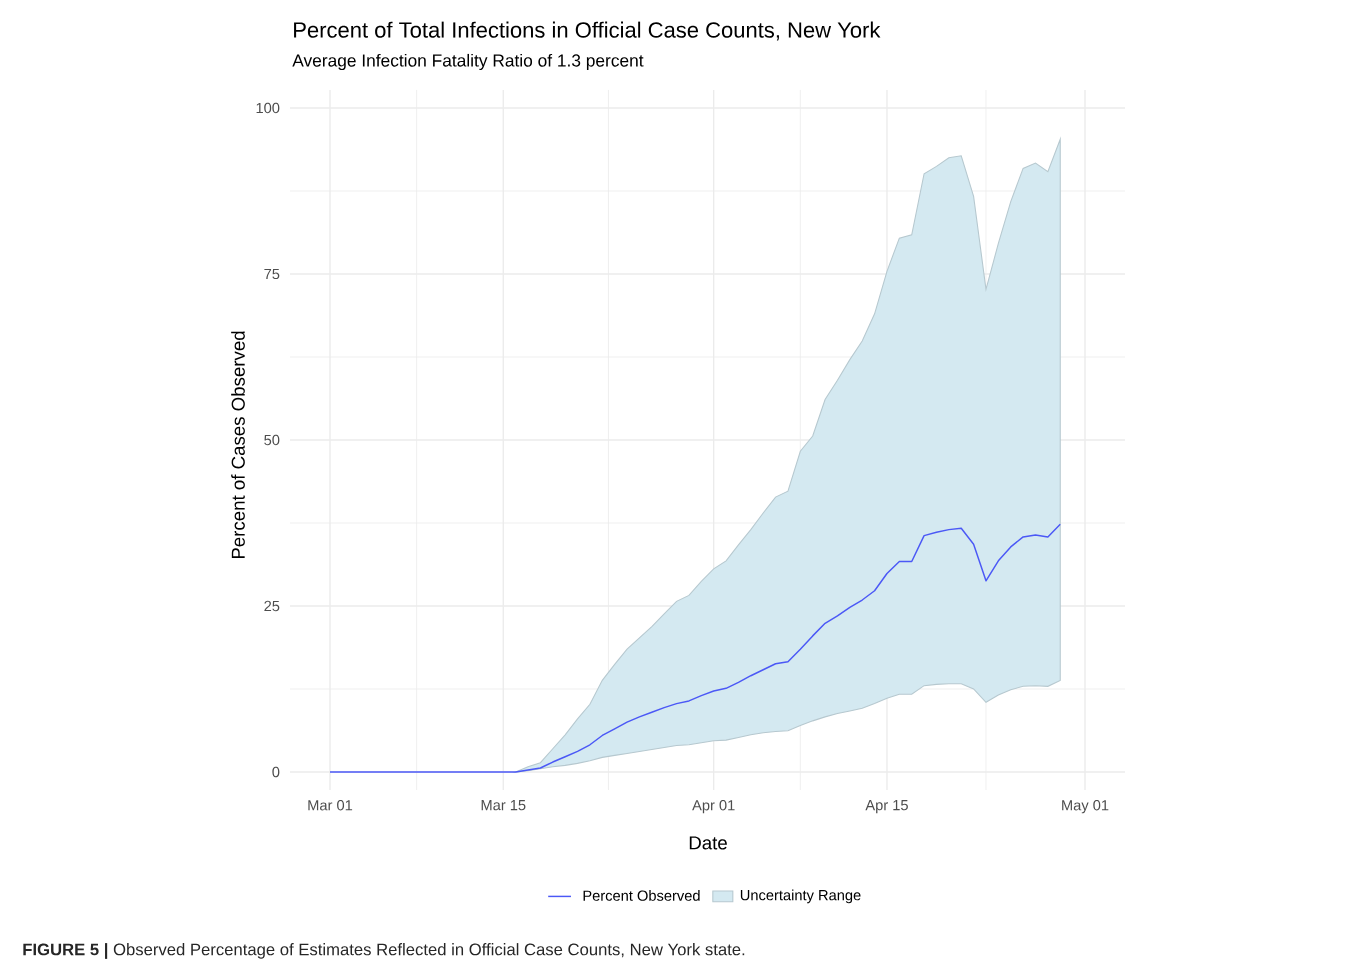 Image resolution: width=1360 pixels, height=972 pixels. I want to click on x-tick-label: Apr 01, so click(713, 807).